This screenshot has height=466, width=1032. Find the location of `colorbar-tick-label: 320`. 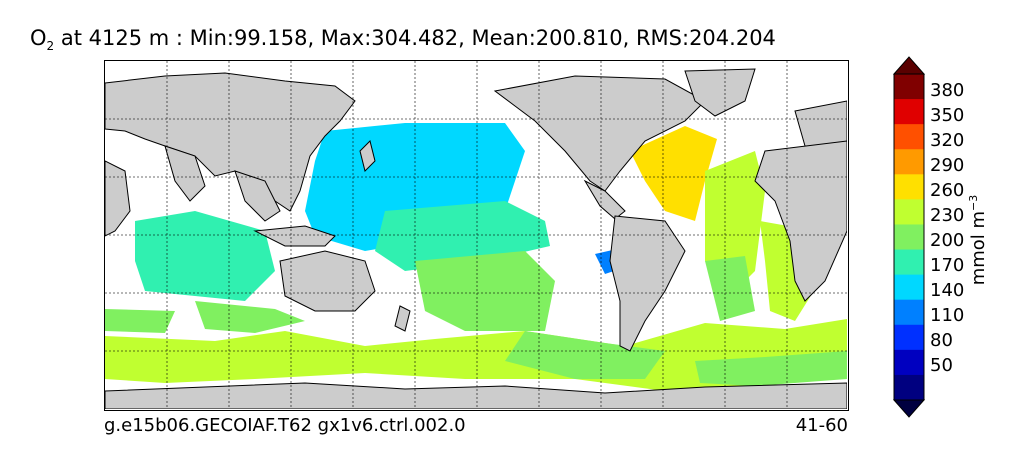

colorbar-tick-label: 320 is located at coordinates (947, 140).